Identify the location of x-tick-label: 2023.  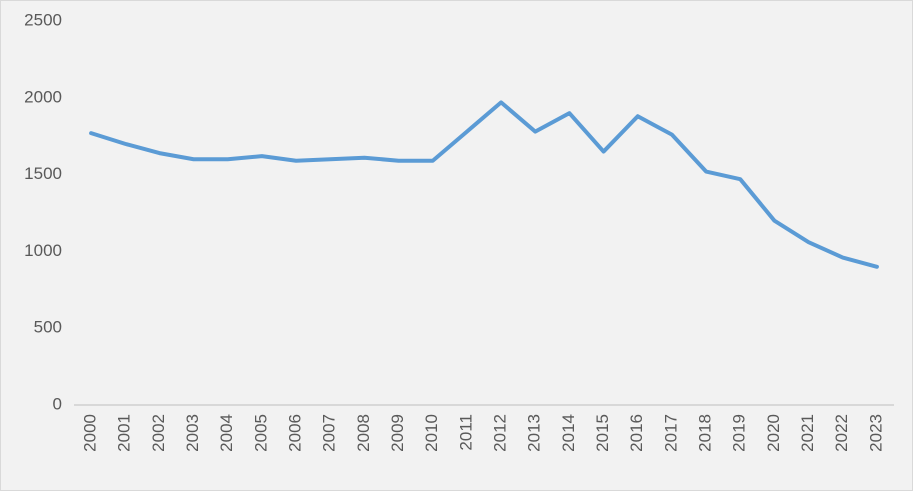
(875, 433).